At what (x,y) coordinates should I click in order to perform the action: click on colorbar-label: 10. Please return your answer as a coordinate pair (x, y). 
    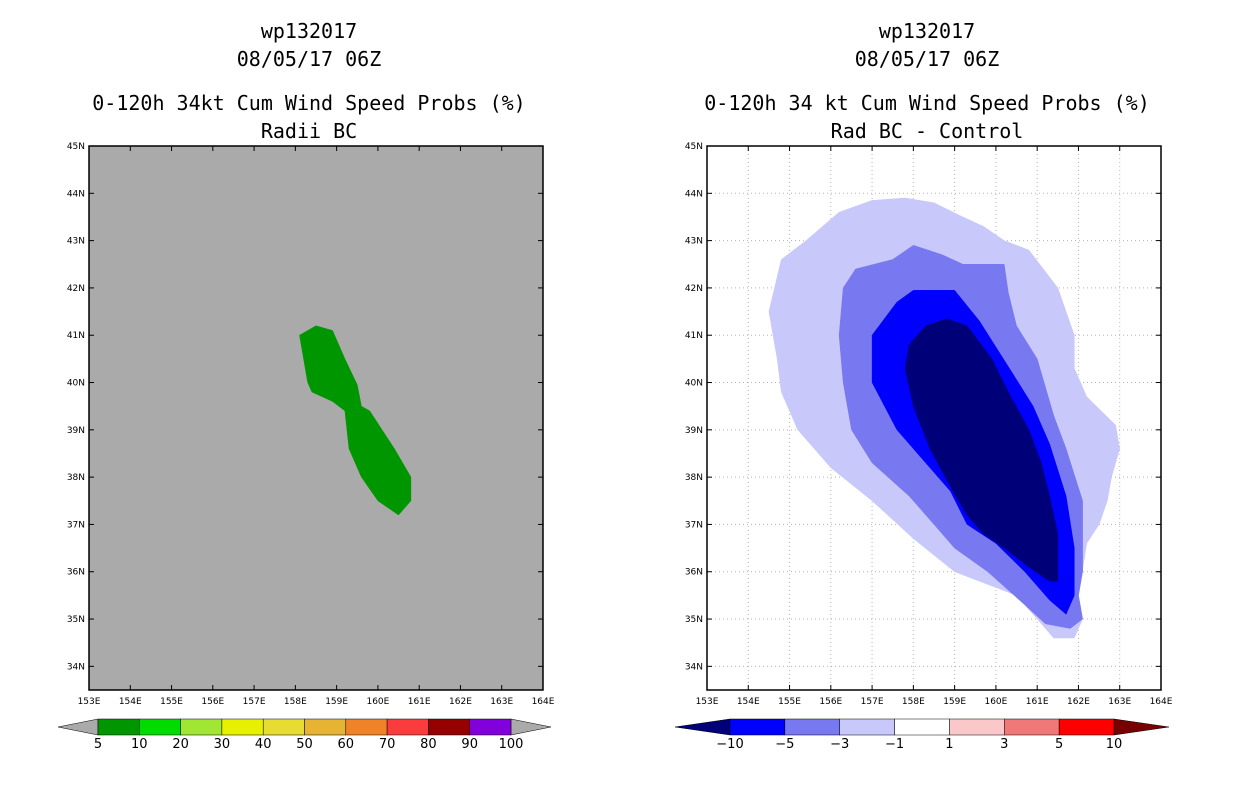
    Looking at the image, I should click on (1114, 744).